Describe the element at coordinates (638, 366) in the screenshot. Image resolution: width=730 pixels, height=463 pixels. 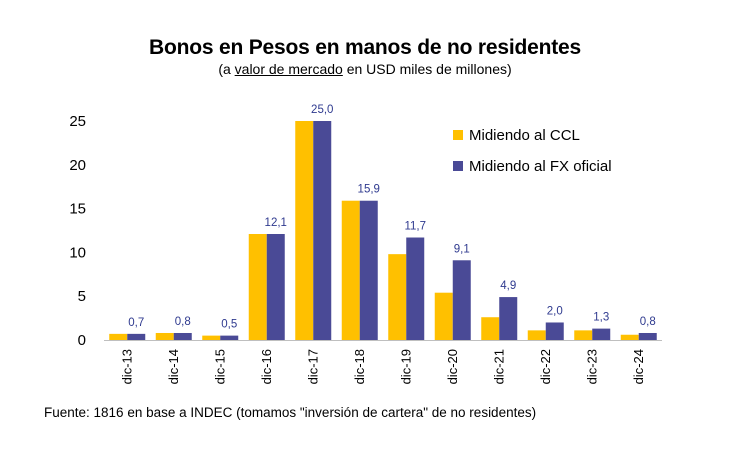
I see `x-tick-label: dic-24` at that location.